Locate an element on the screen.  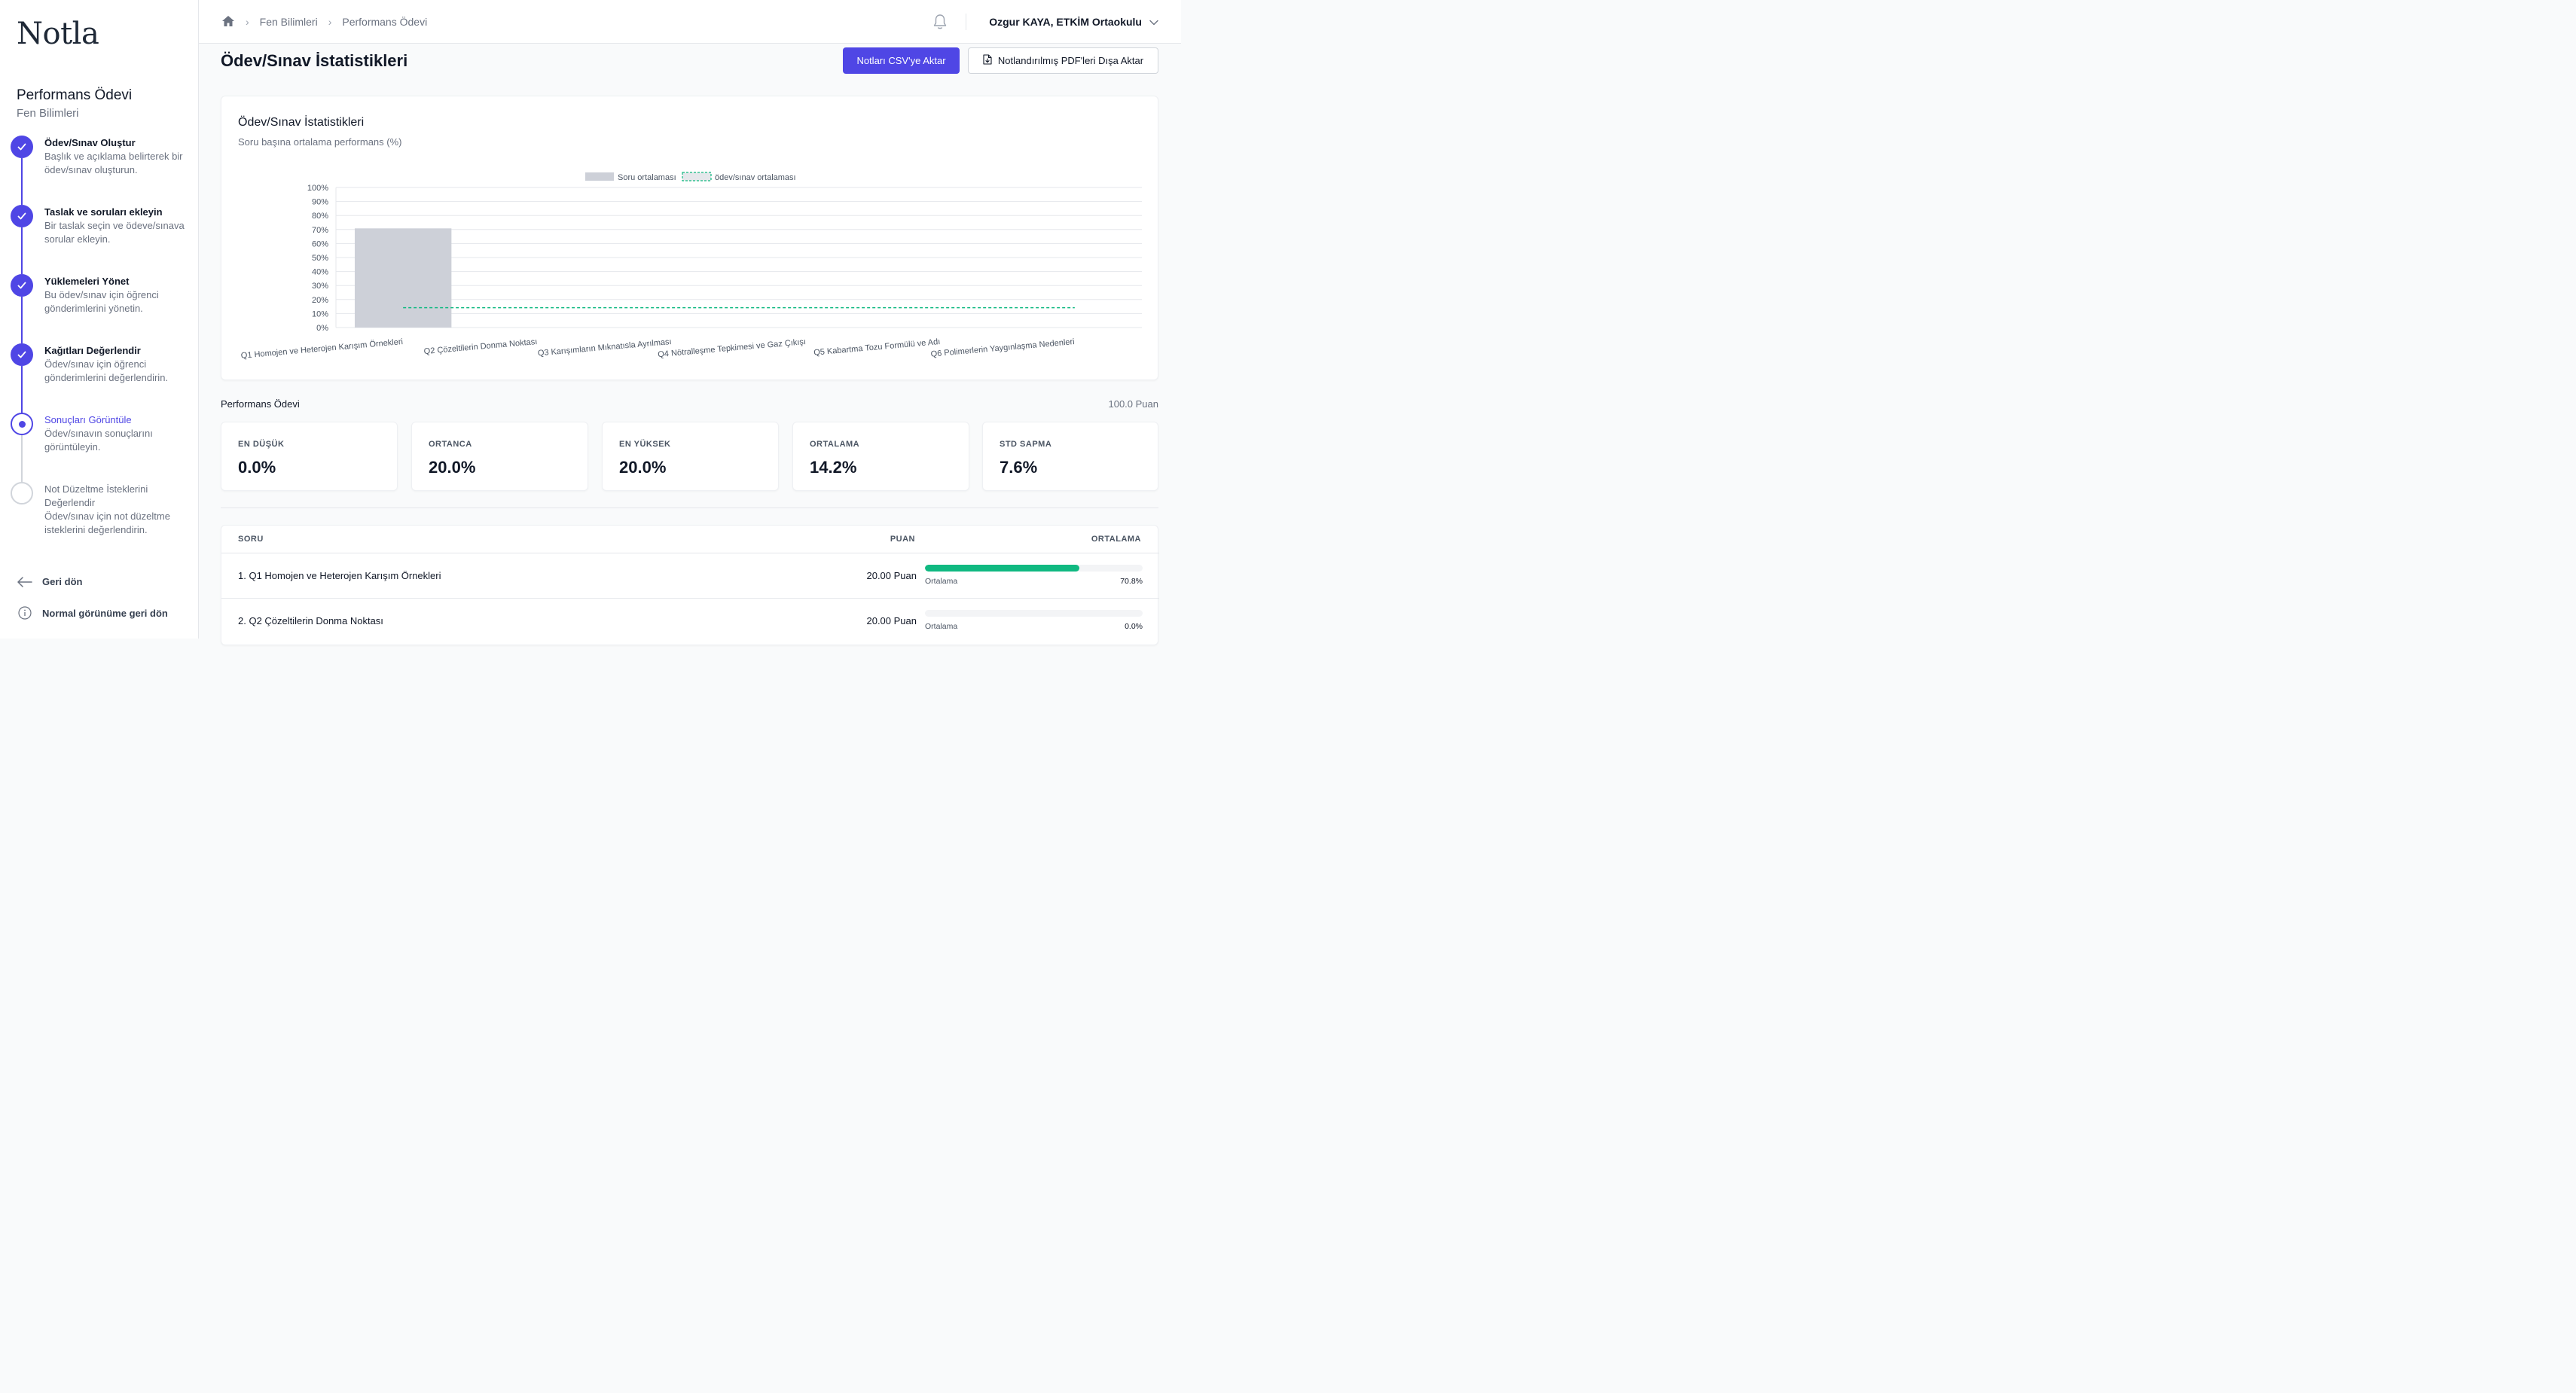
back-link: Geri dön is located at coordinates (50, 581).